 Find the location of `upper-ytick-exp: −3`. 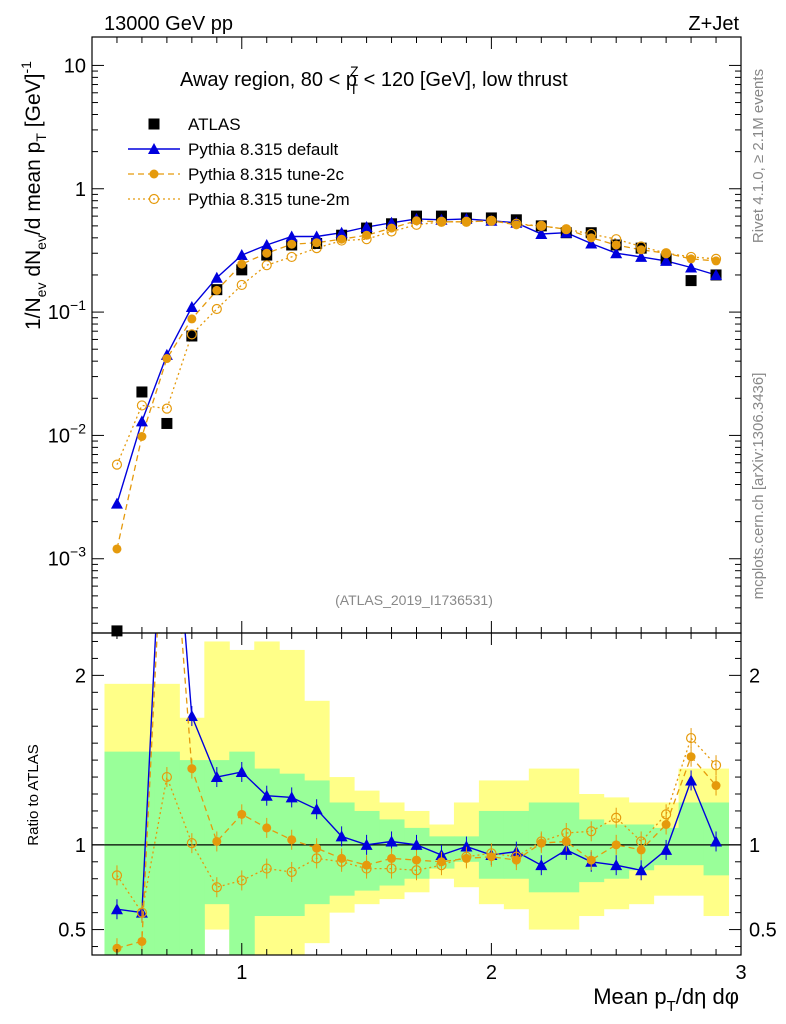

upper-ytick-exp: −3 is located at coordinates (78, 552).